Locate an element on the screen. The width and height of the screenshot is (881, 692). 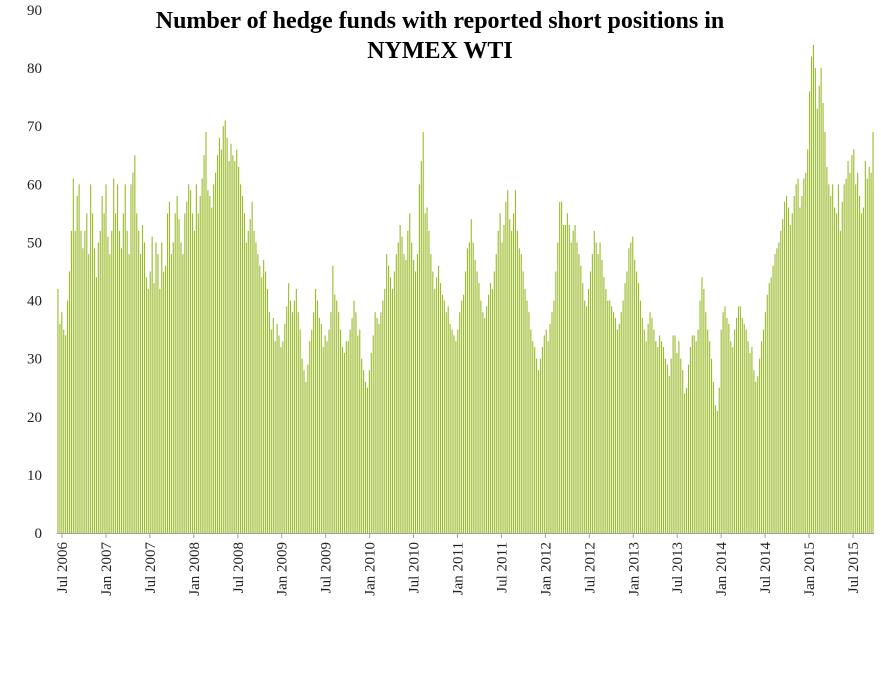
y-tick-label: 80 is located at coordinates (34, 69).